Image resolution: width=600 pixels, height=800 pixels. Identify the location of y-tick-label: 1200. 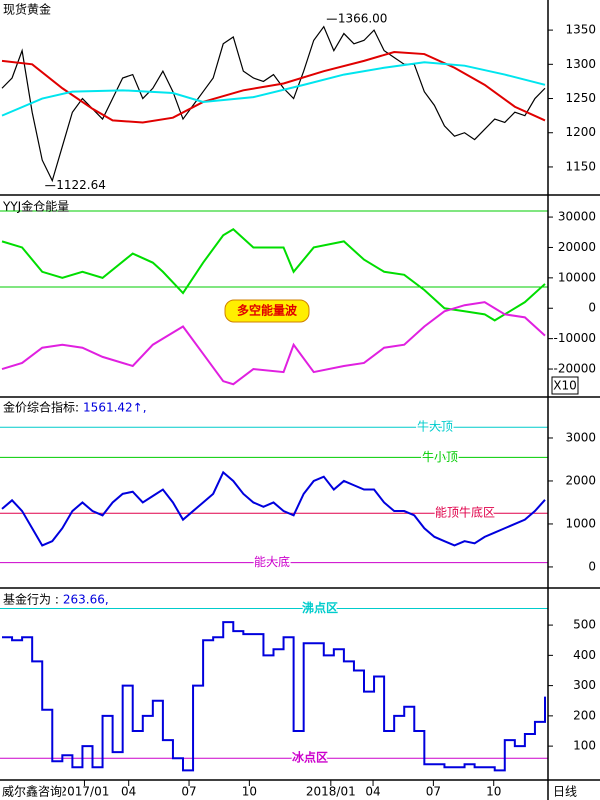
(580, 132).